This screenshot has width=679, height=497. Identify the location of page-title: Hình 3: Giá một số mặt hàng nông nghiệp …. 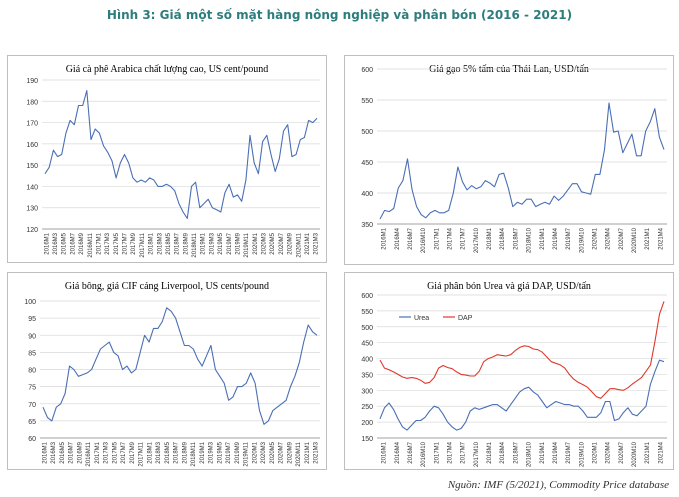
(339, 15).